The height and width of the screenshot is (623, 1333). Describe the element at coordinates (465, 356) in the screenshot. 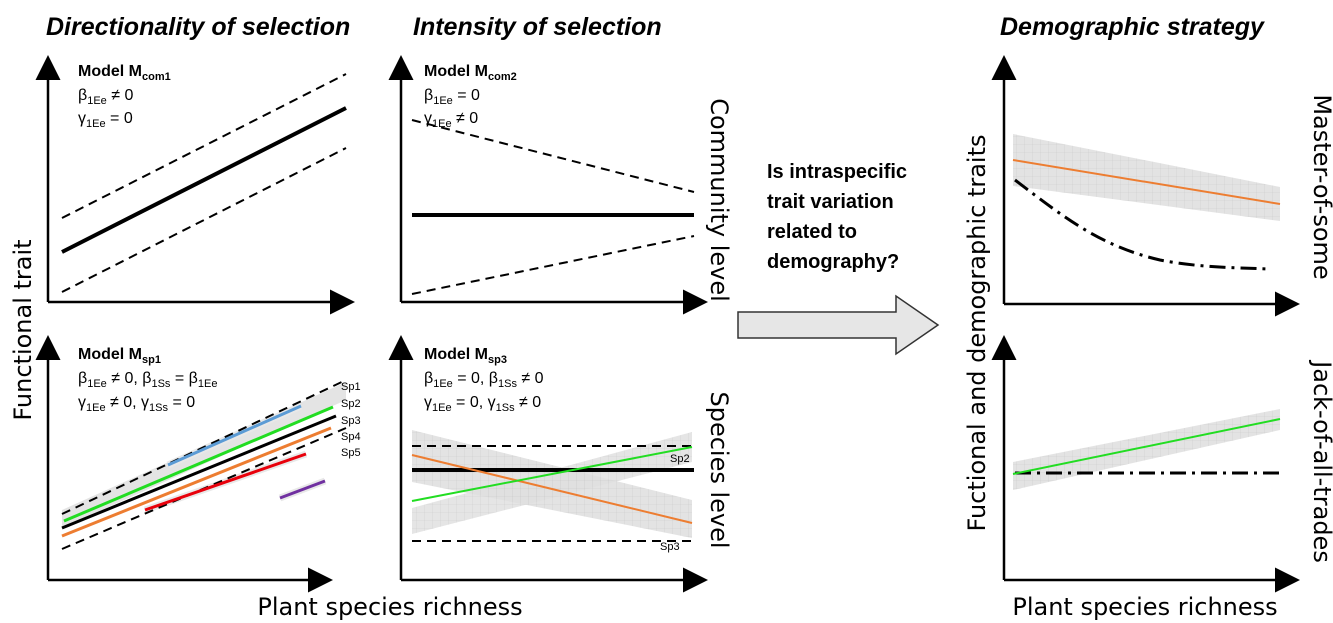

I see `model-msp3-label: Model Msp3` at that location.